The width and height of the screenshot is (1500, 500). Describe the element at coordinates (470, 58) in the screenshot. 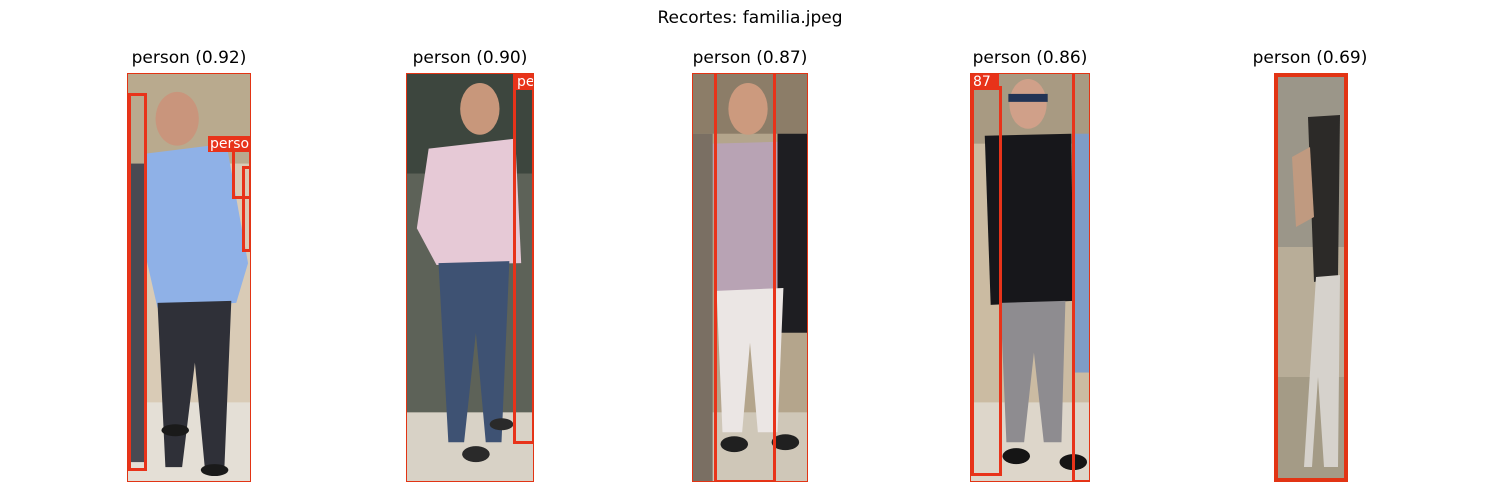

I see `panel-2-title: person (0.90)` at that location.